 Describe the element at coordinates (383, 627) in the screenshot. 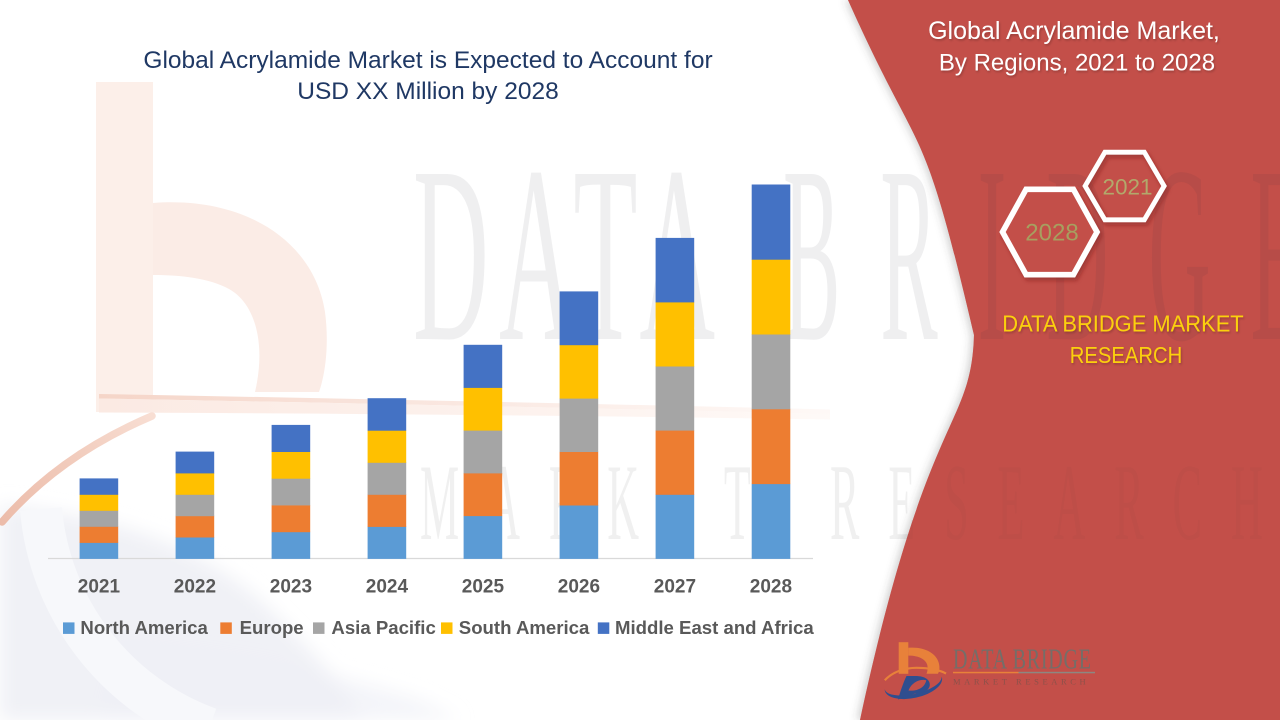

I see `svg-text: Asia Pacific` at that location.